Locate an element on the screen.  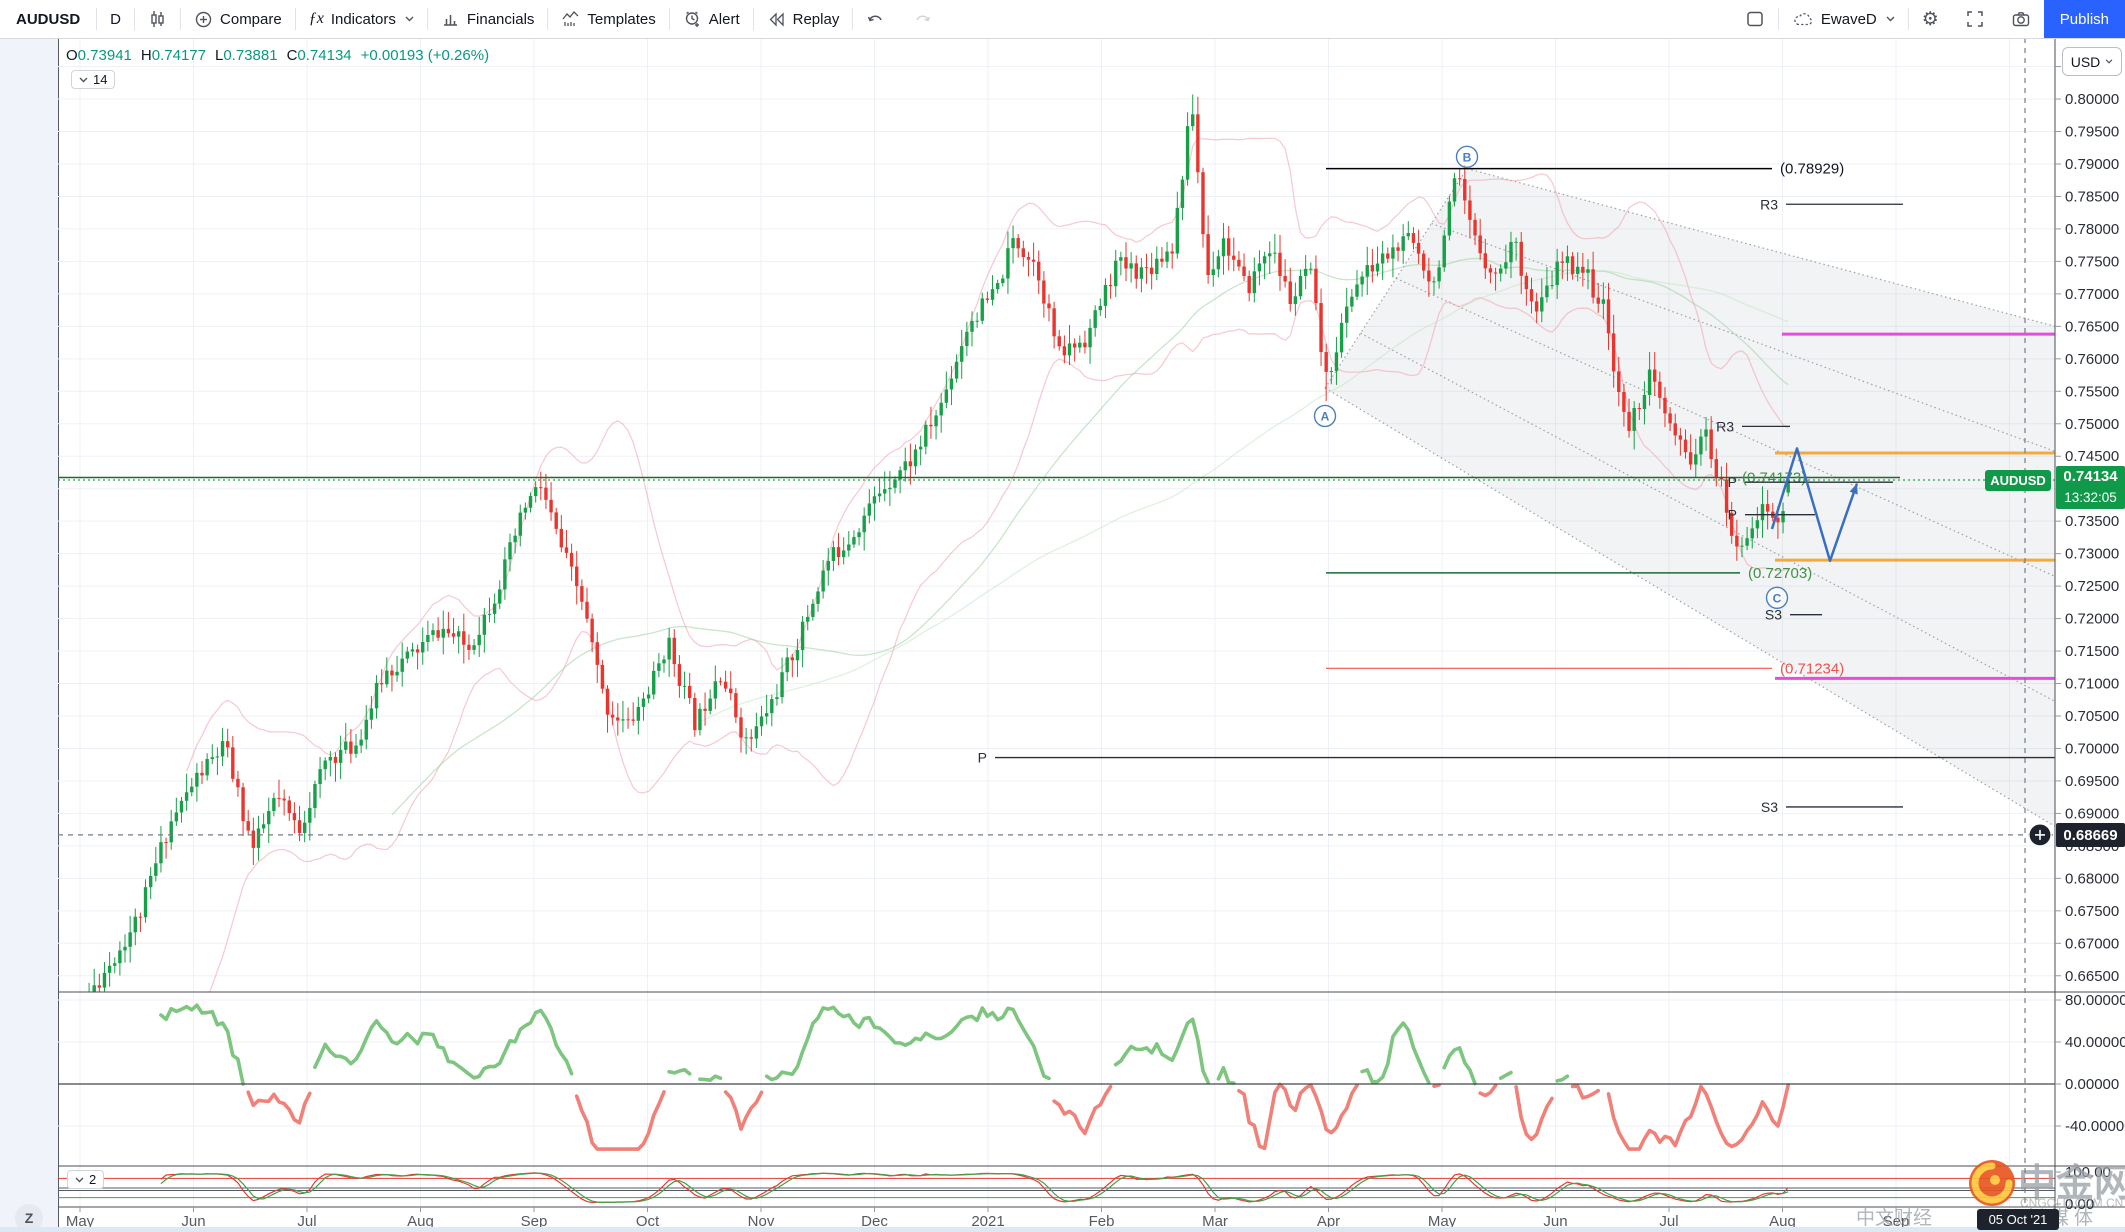
layout-square-icon is located at coordinates (1755, 19).